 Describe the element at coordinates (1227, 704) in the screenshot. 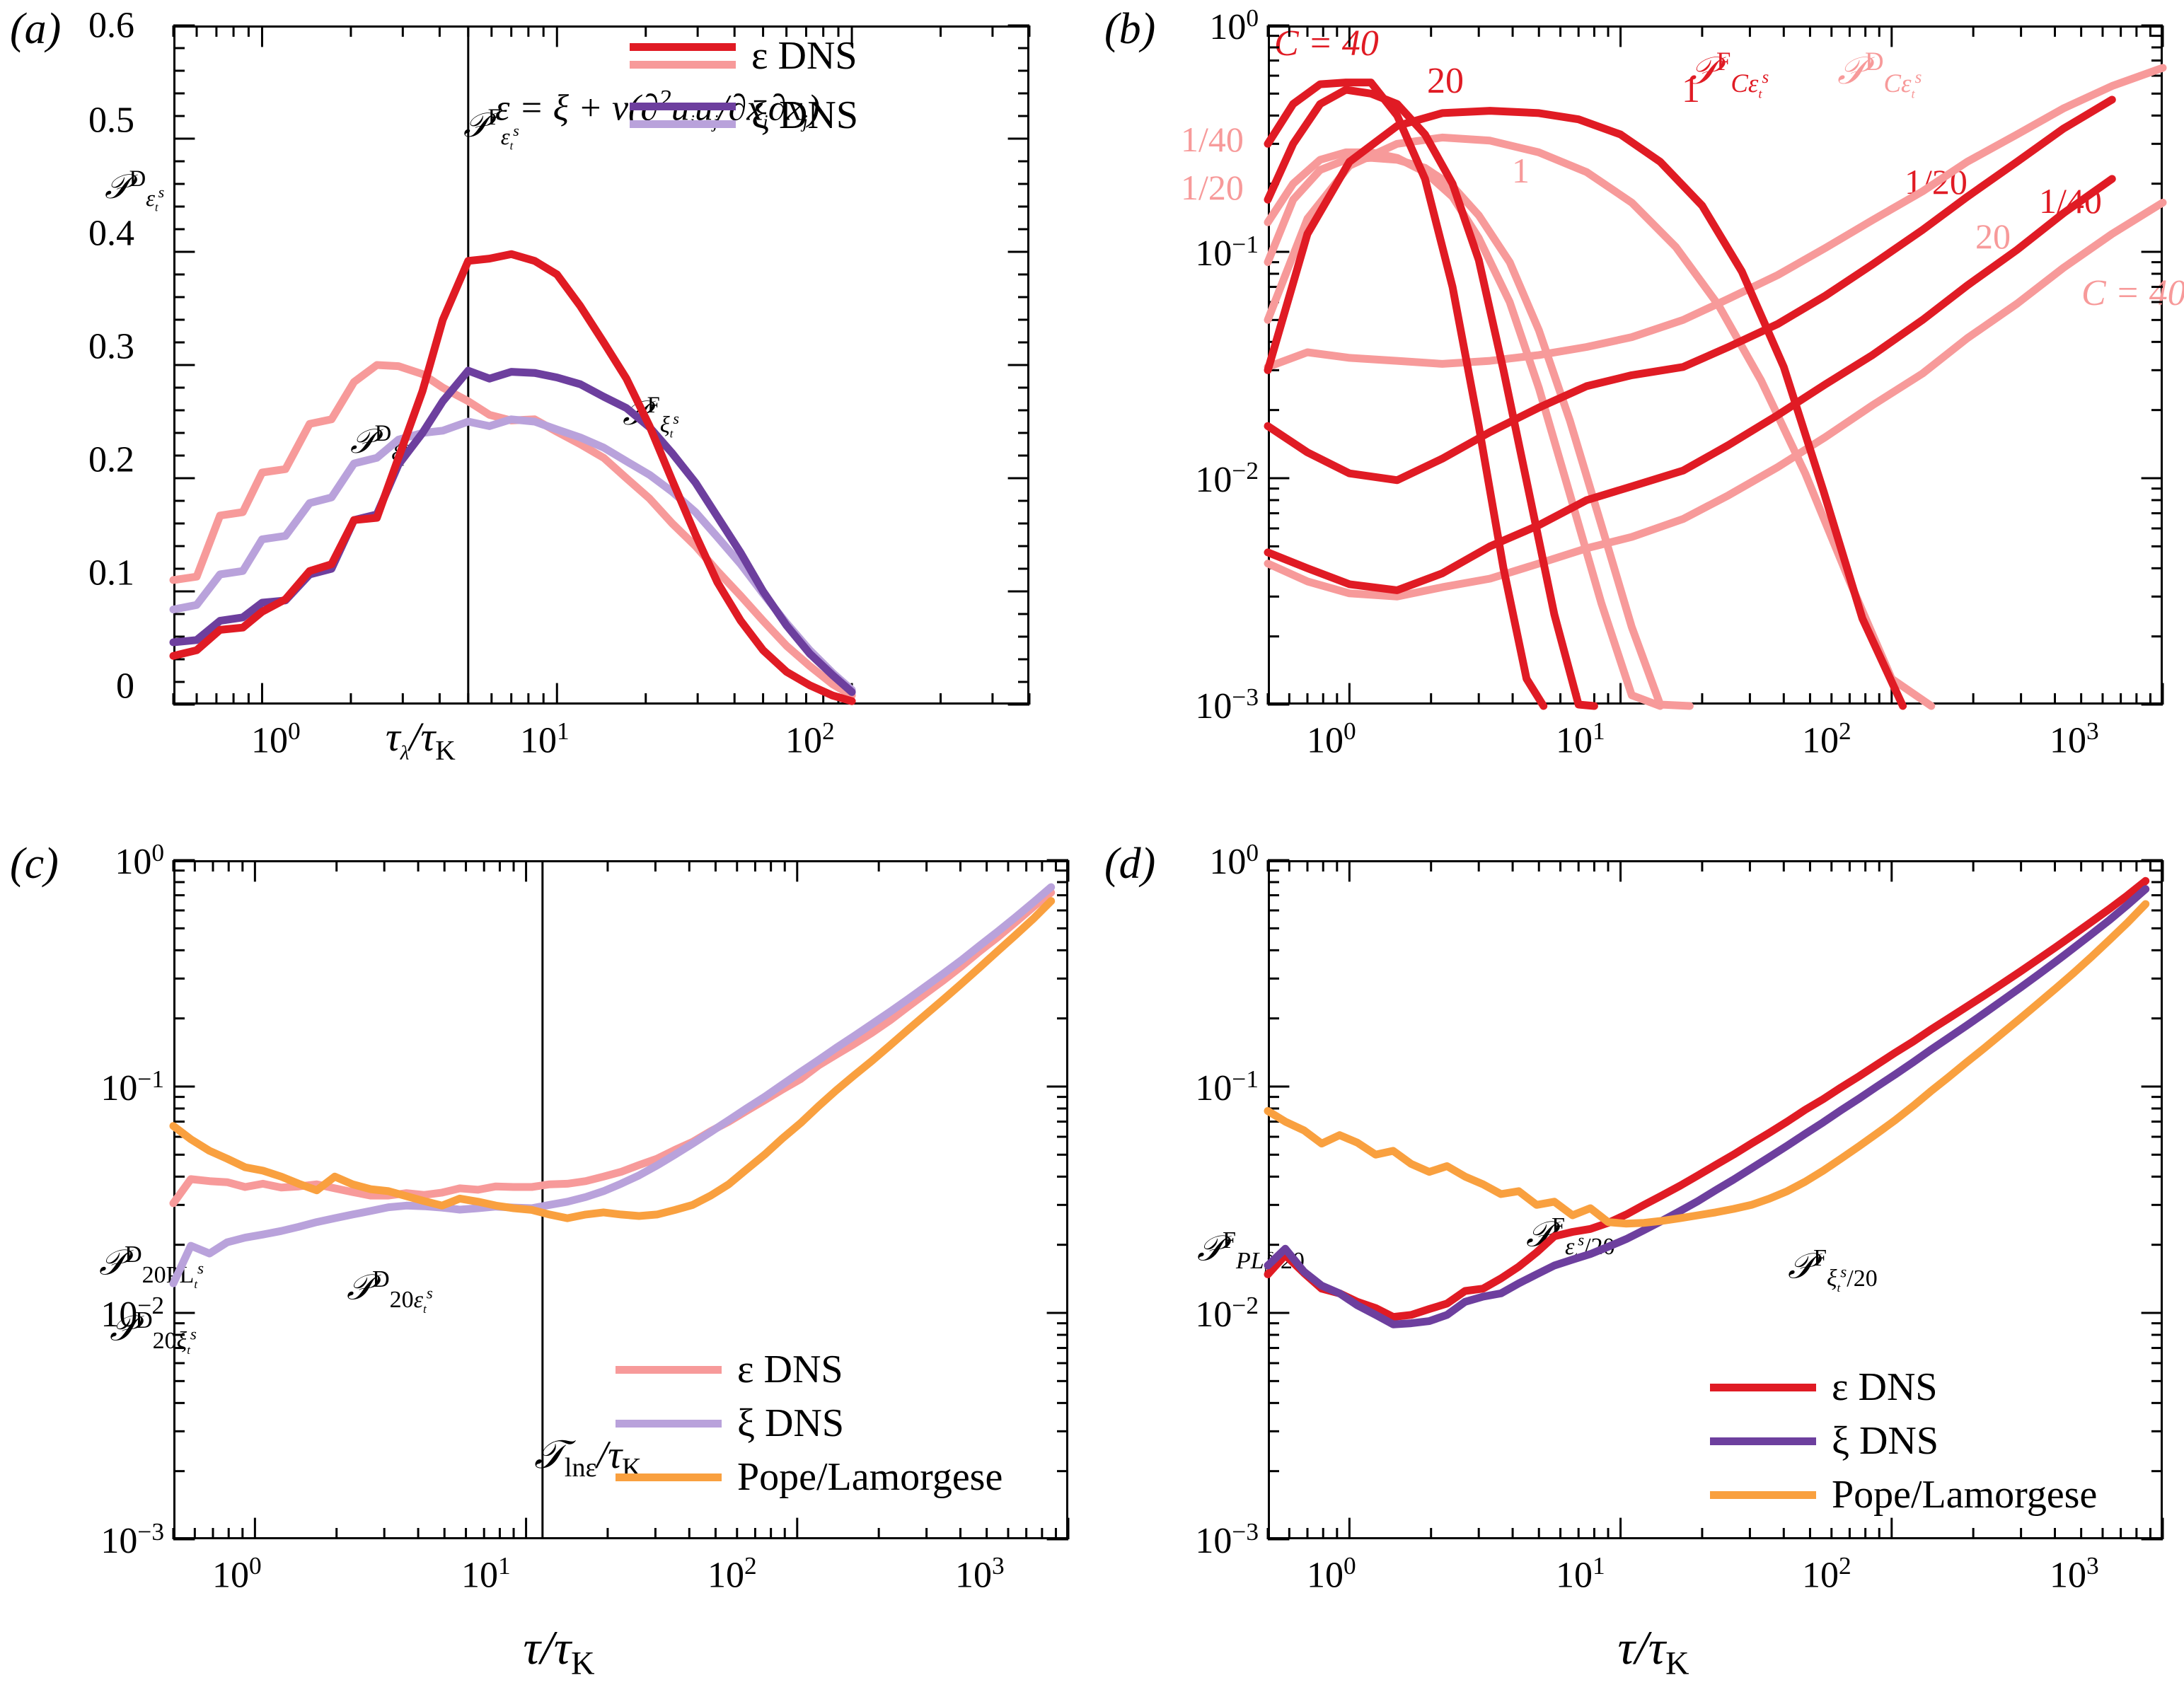

I see `panel-b-ytick-0: 10⁻³` at that location.